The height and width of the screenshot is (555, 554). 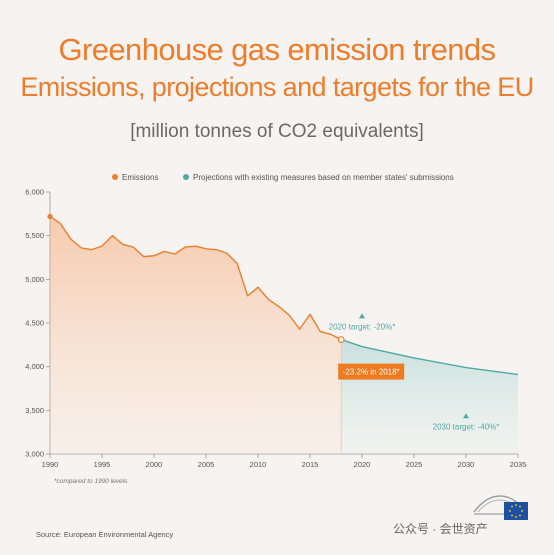 I want to click on y-tick-label: 4,500, so click(x=34, y=323).